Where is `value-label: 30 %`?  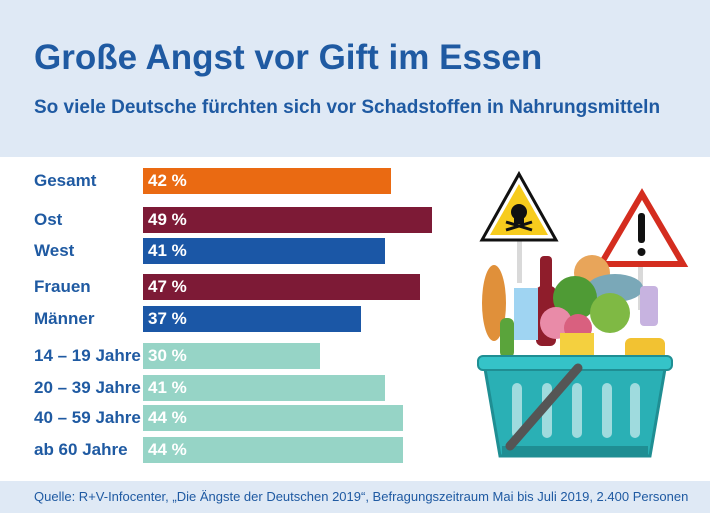
value-label: 30 % is located at coordinates (167, 355).